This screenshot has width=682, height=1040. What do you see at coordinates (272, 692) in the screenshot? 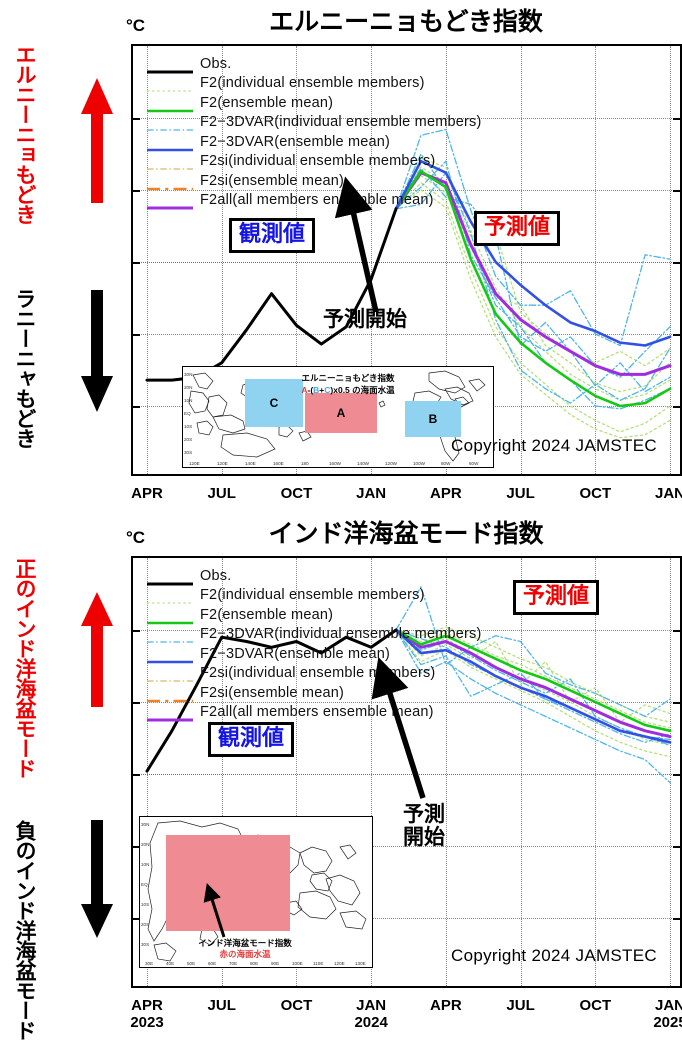
I see `legend-label: F2si(ensemble mean)` at bounding box center [272, 692].